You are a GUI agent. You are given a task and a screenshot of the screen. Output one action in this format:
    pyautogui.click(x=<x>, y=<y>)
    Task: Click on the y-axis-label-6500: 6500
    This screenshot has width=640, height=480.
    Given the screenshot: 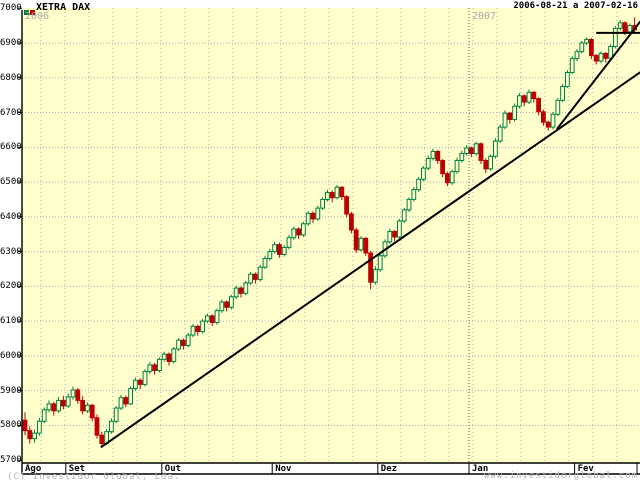 What is the action you would take?
    pyautogui.click(x=11, y=182)
    